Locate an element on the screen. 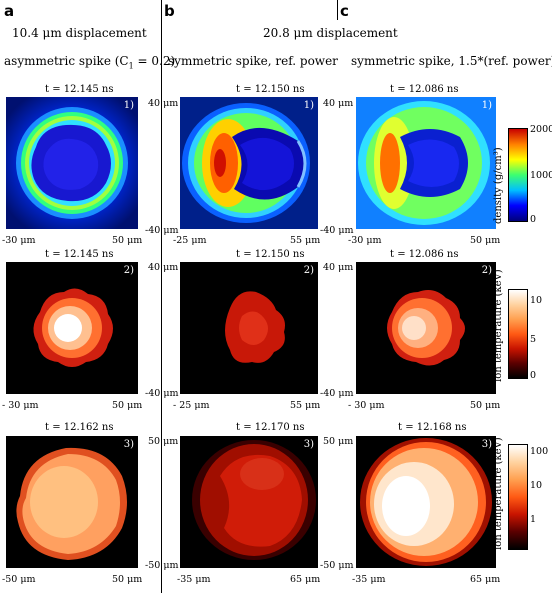  temperature-log-map-c: 3) is located at coordinates (426, 502).